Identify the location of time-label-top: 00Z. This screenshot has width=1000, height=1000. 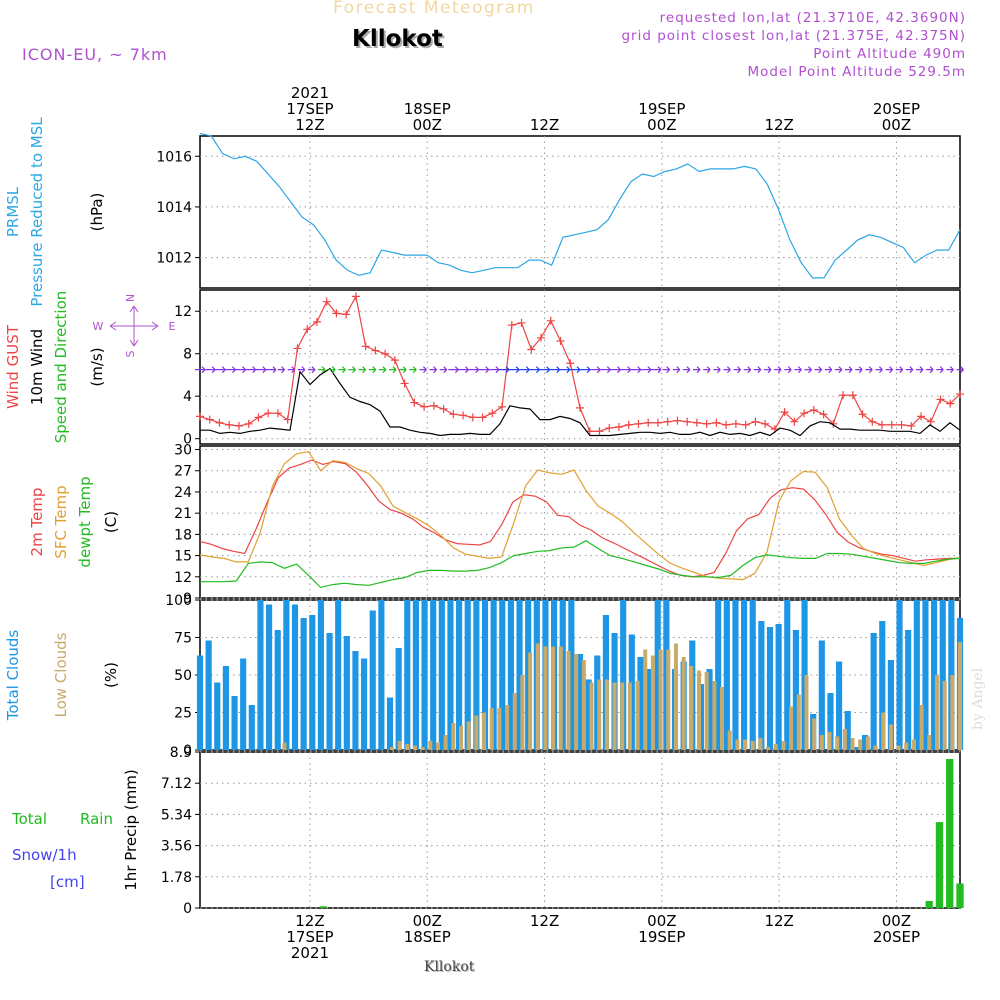
(896, 125).